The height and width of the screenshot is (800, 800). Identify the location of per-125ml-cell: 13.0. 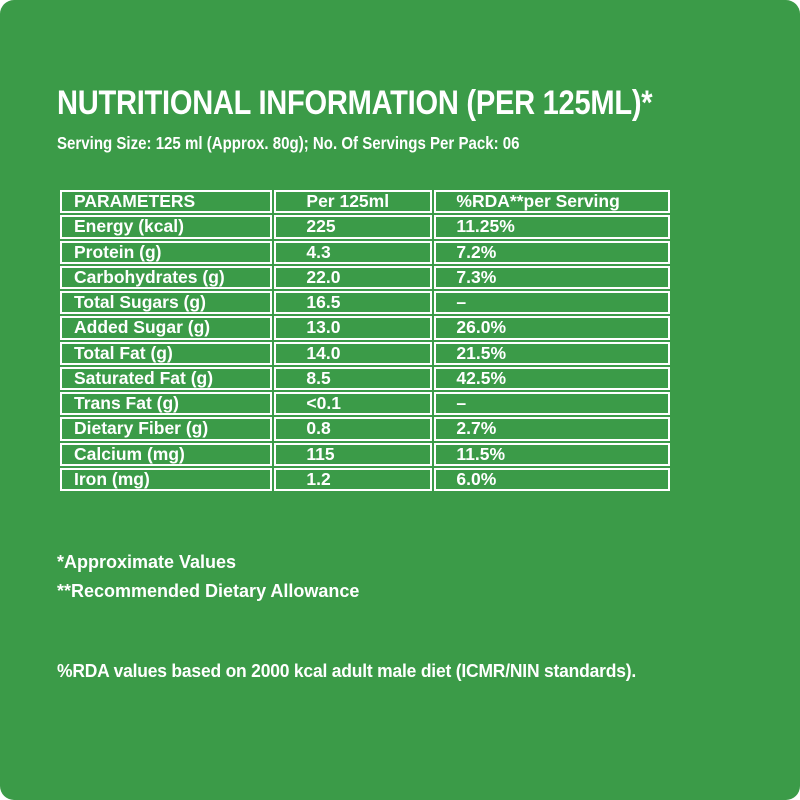
(353, 328).